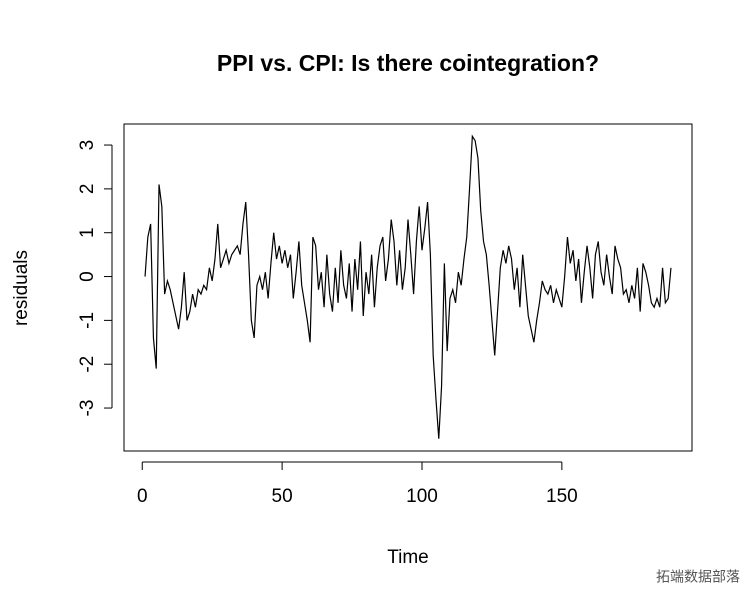 Image resolution: width=756 pixels, height=606 pixels. I want to click on chart-title: PPI vs. CPI: Is there cointegration?, so click(408, 63).